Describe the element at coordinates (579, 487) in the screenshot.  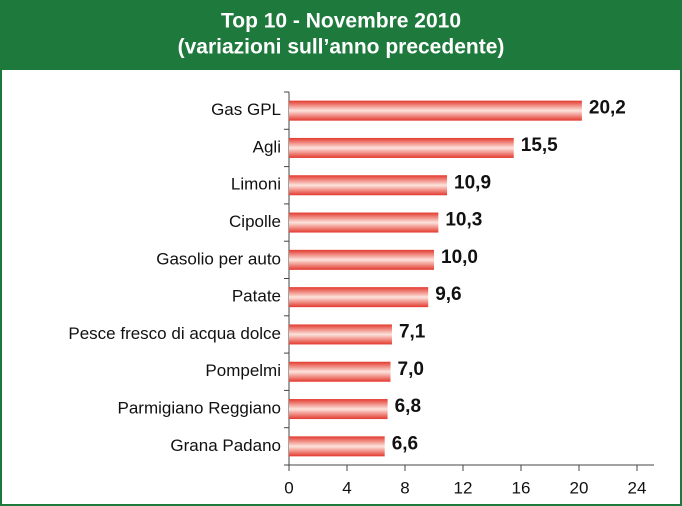
I see `x-tick-label: 20` at that location.